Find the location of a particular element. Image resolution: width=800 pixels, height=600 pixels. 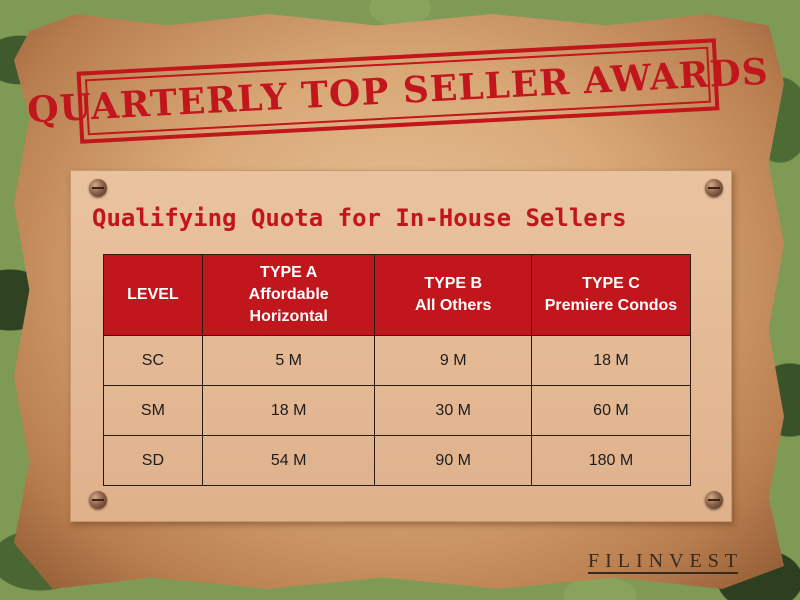

company-logo: FILINVEST is located at coordinates (666, 561).